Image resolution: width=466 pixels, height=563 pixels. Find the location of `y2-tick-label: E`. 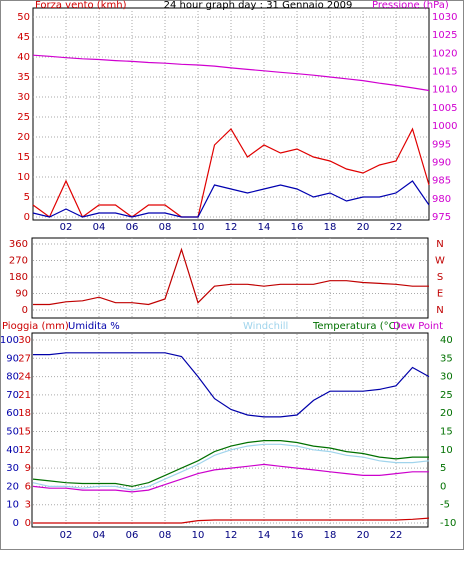

y2-tick-label: E is located at coordinates (440, 294).